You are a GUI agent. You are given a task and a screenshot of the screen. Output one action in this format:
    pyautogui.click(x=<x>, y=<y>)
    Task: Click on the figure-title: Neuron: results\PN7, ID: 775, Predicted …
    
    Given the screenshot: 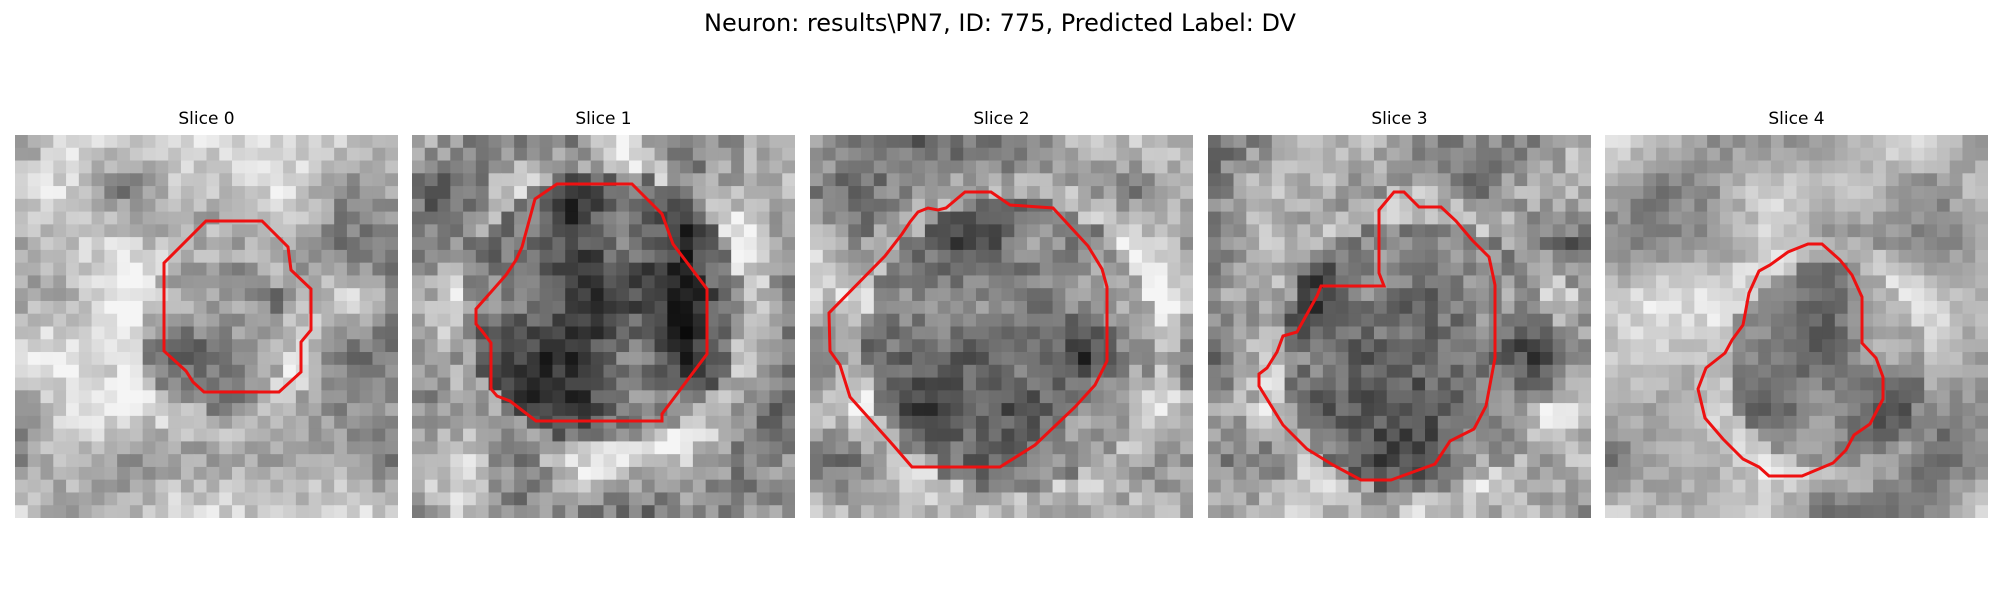 What is the action you would take?
    pyautogui.click(x=1000, y=23)
    